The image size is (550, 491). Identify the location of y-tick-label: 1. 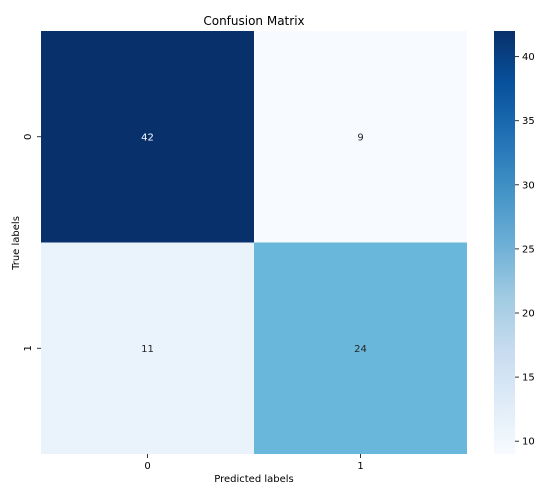
(28, 348).